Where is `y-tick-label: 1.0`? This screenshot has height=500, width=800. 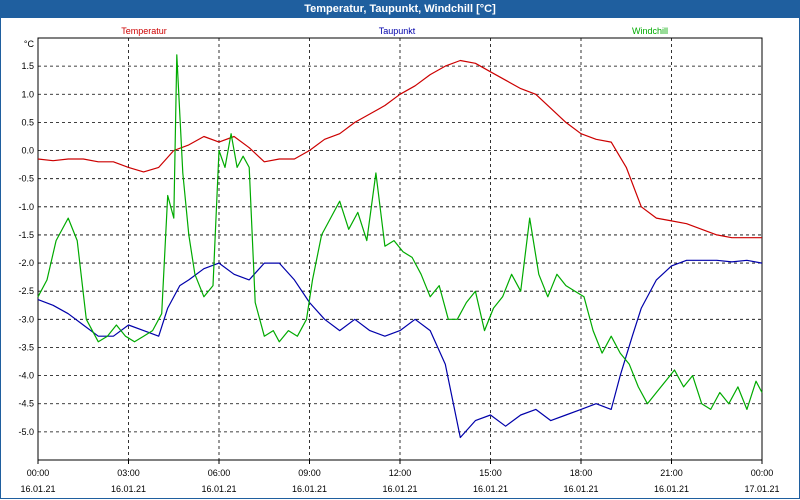 y-tick-label: 1.0 is located at coordinates (27, 94).